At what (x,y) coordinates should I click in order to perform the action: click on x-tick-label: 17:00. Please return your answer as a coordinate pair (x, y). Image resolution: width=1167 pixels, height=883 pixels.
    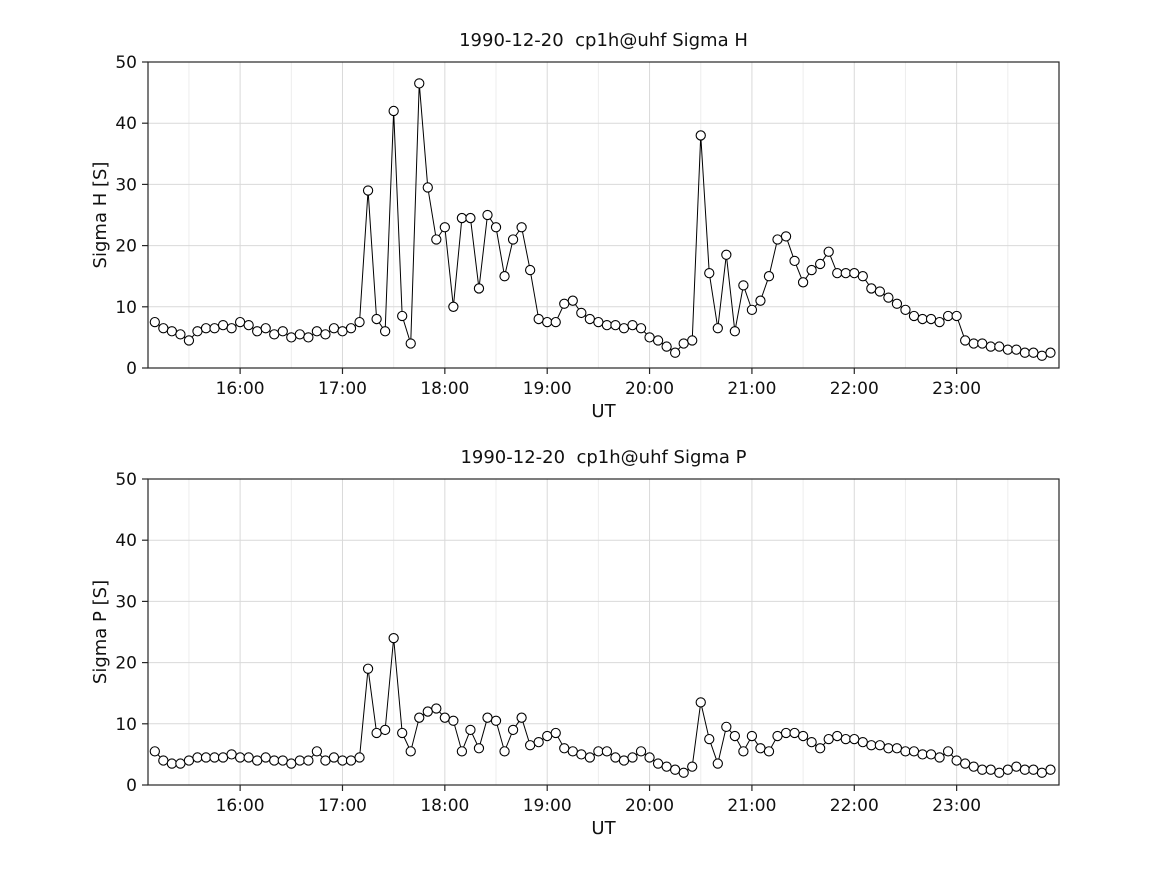
    Looking at the image, I should click on (342, 806).